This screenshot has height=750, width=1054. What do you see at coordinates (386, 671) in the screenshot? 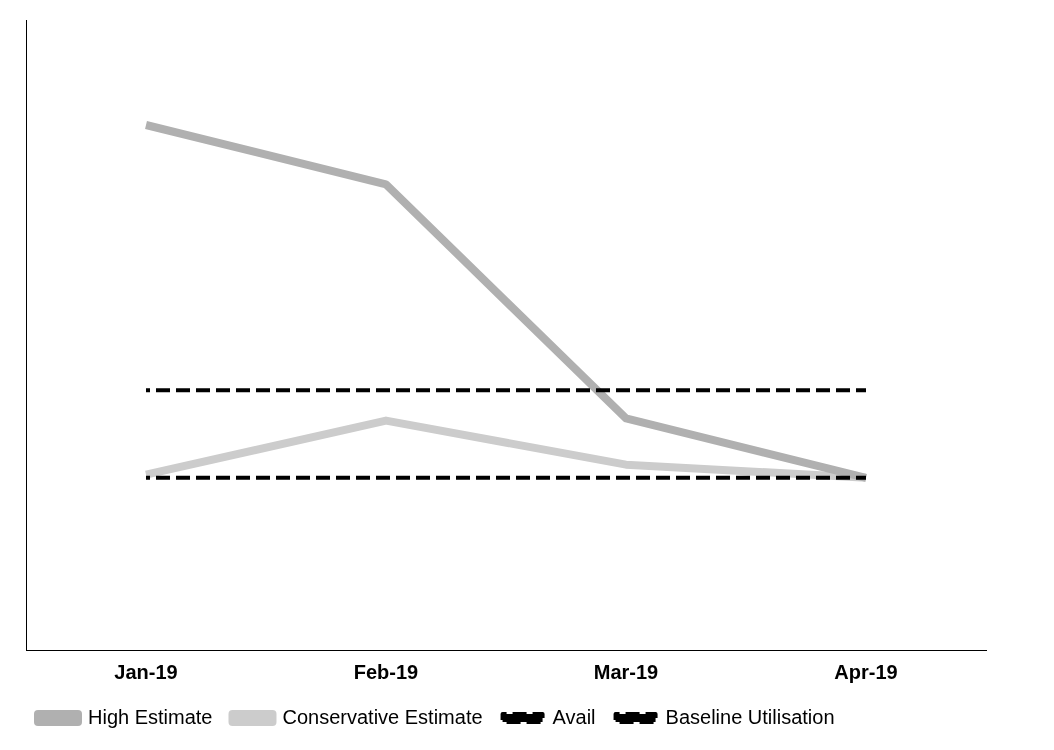
I see `x-tick-label: Feb-19` at bounding box center [386, 671].